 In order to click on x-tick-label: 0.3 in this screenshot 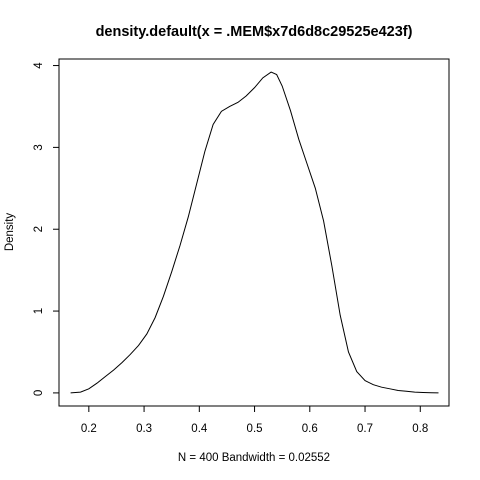, I will do `click(144, 429)`.